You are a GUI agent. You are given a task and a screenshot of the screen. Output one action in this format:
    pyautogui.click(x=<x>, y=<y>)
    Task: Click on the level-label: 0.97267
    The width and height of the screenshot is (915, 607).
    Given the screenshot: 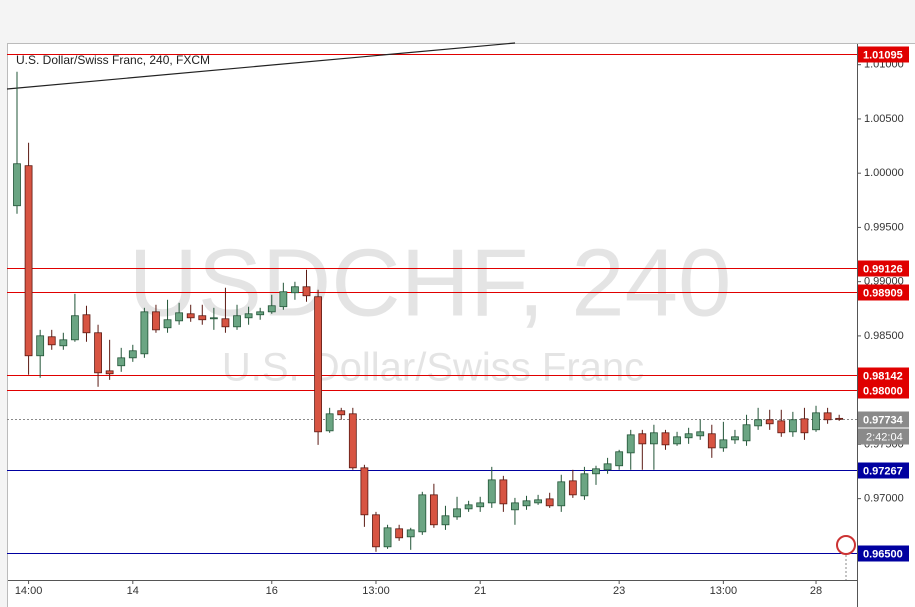 What is the action you would take?
    pyautogui.click(x=883, y=471)
    